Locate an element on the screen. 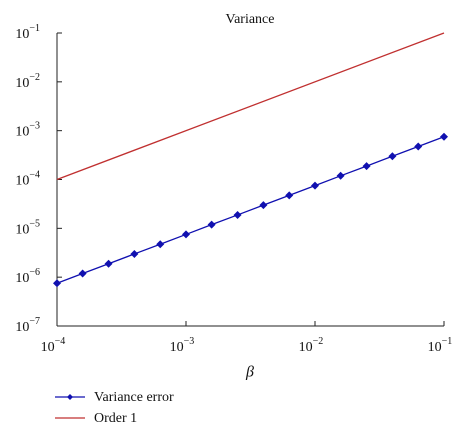 The height and width of the screenshot is (440, 474). x-axis-label: β is located at coordinates (249, 372).